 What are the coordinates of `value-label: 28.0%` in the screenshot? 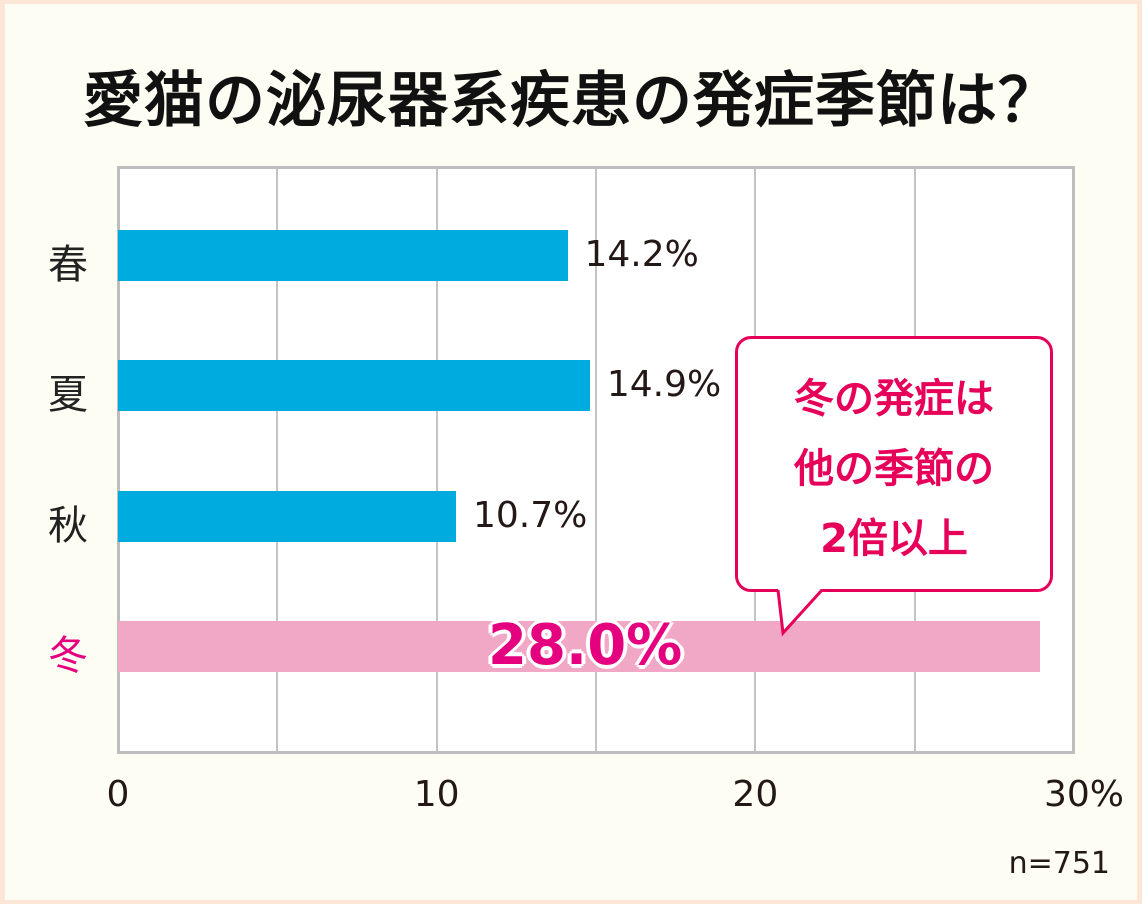 It's located at (585, 645).